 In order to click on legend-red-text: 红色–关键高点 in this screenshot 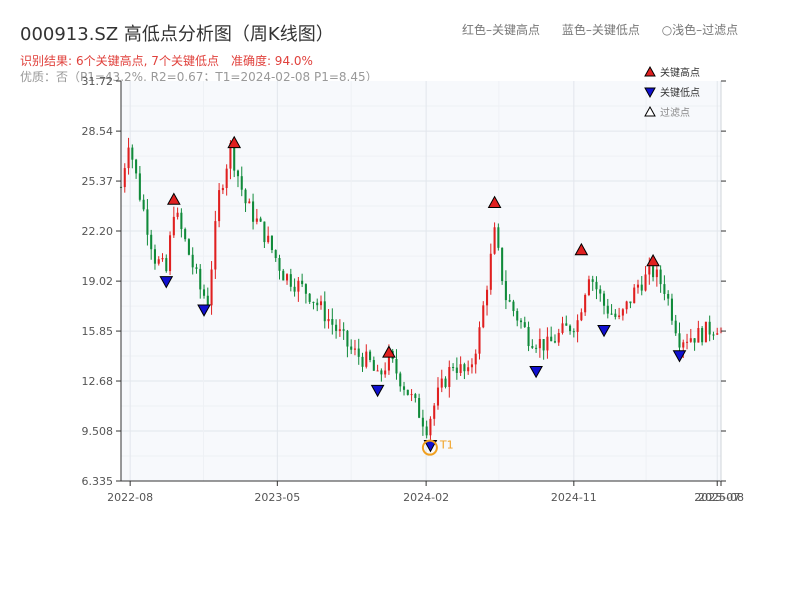, I will do `click(501, 30)`.